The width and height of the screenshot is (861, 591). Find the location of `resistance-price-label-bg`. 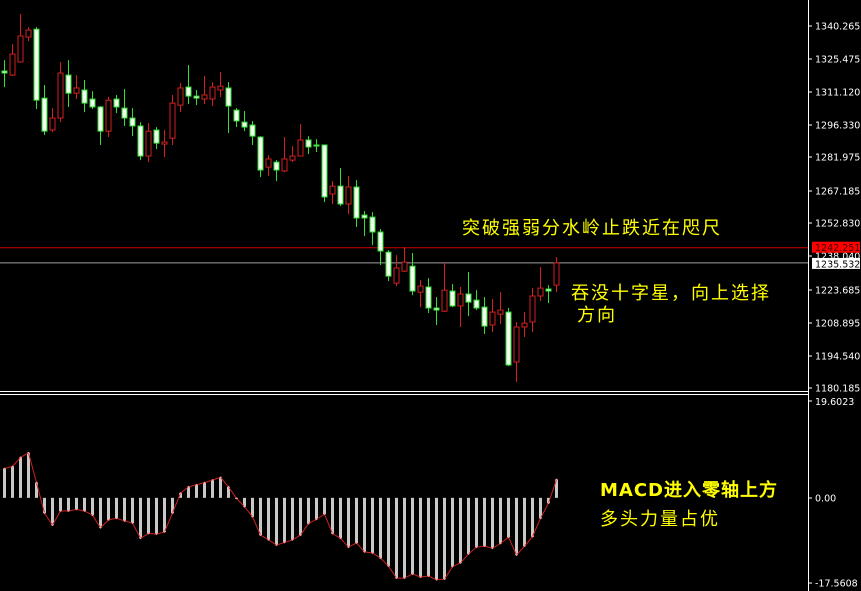

resistance-price-label-bg is located at coordinates (836, 247).